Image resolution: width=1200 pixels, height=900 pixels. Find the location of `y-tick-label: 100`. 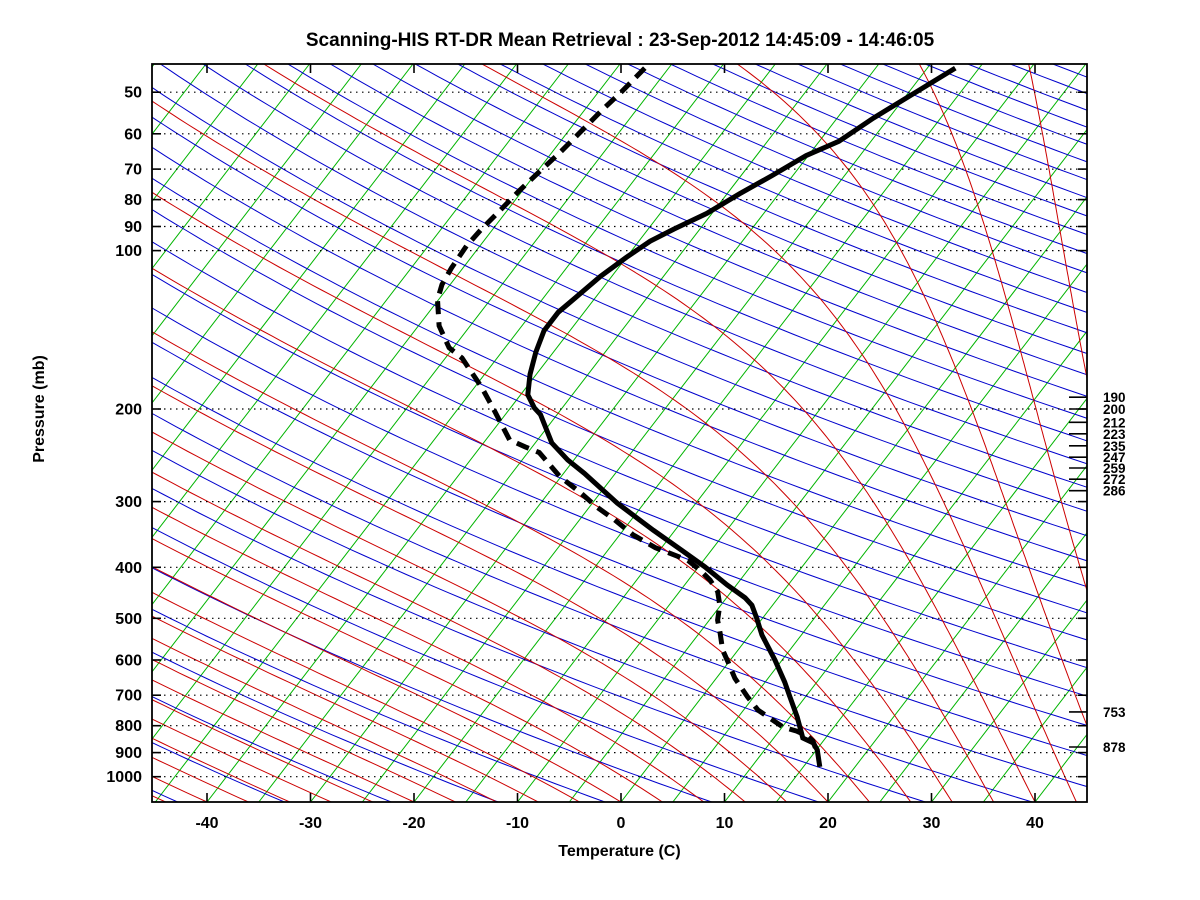

y-tick-label: 100 is located at coordinates (128, 251).